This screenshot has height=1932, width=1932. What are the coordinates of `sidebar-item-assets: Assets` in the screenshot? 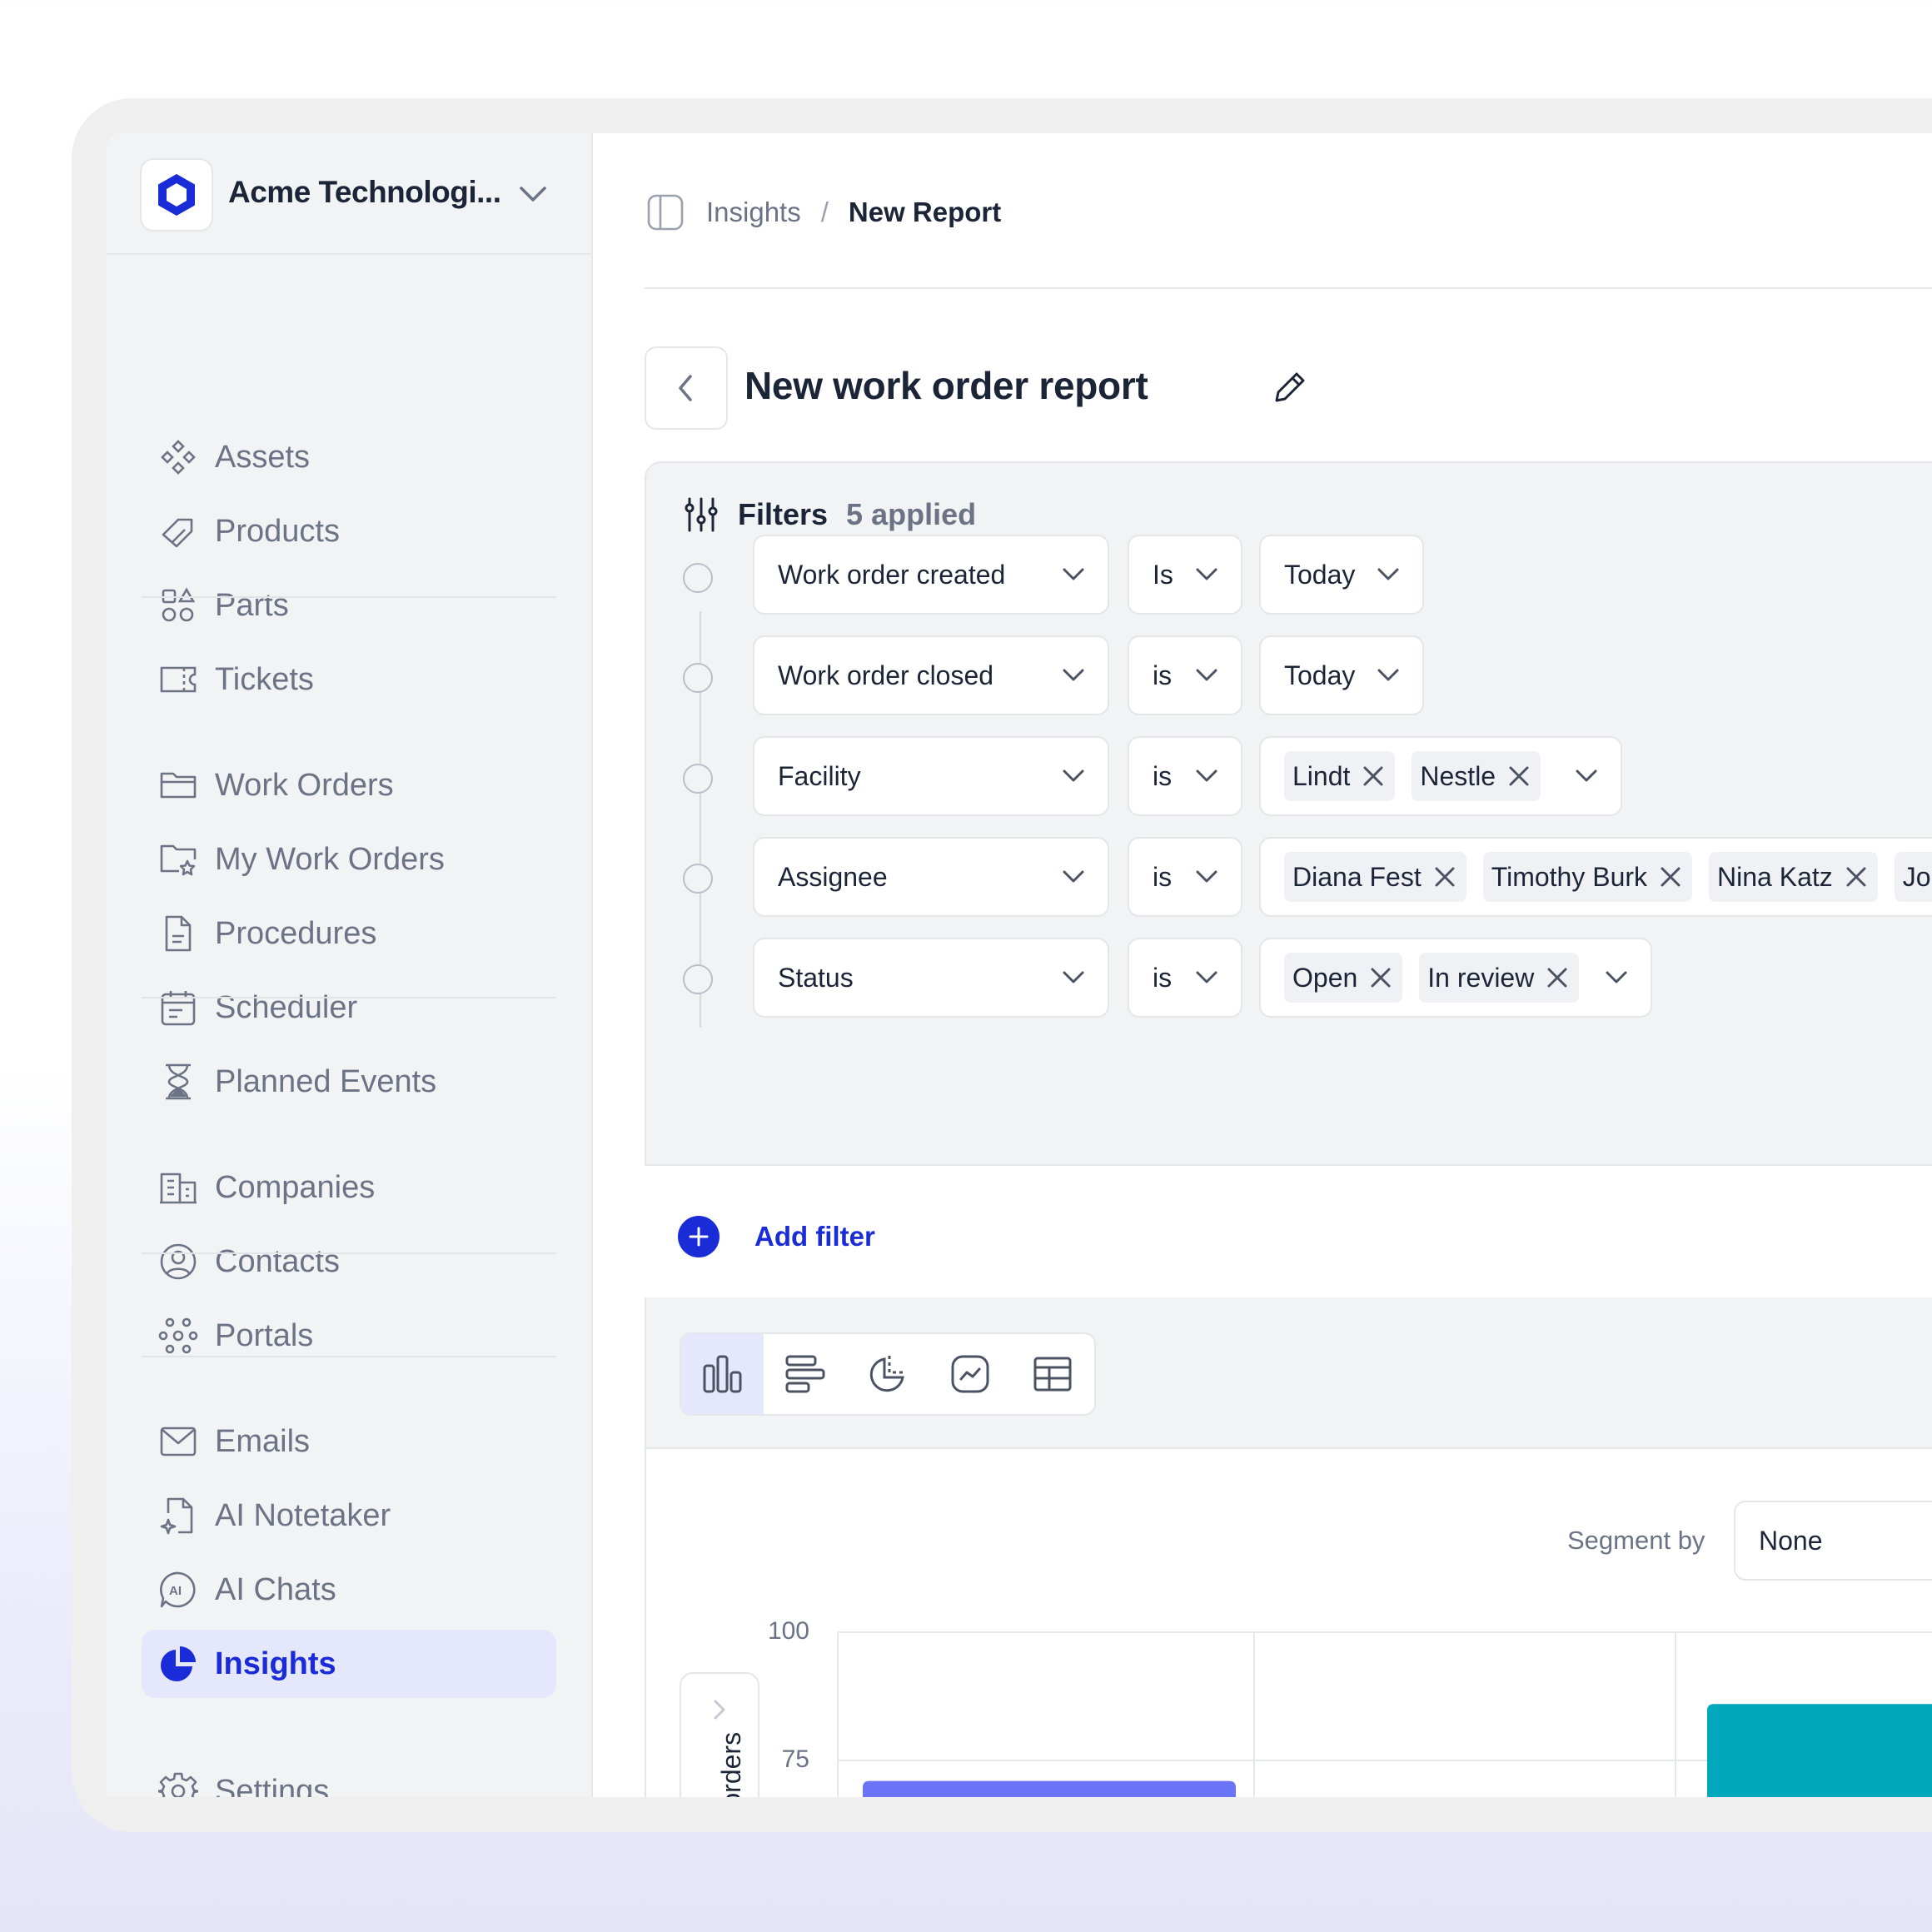 It's located at (349, 457).